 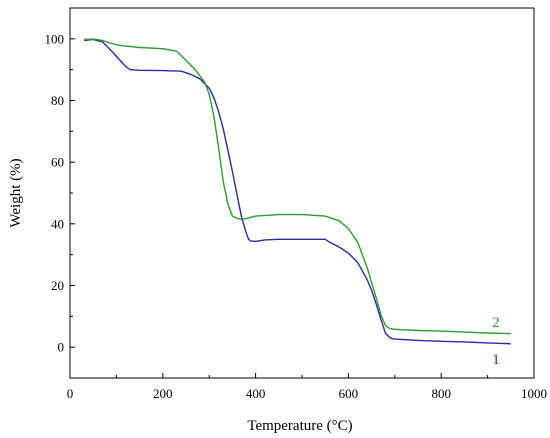 What do you see at coordinates (16, 192) in the screenshot?
I see `y-axis-label: Weight (%)` at bounding box center [16, 192].